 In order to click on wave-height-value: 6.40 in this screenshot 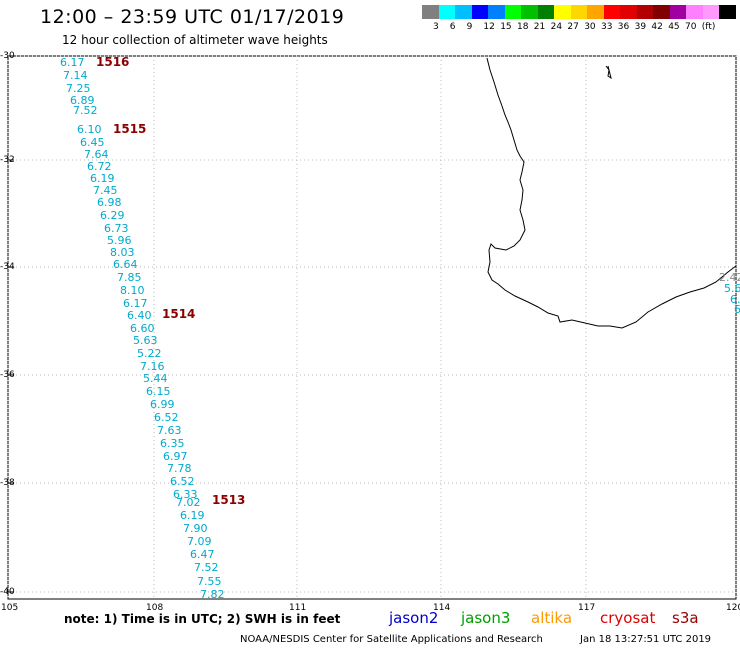, I will do `click(139, 315)`.